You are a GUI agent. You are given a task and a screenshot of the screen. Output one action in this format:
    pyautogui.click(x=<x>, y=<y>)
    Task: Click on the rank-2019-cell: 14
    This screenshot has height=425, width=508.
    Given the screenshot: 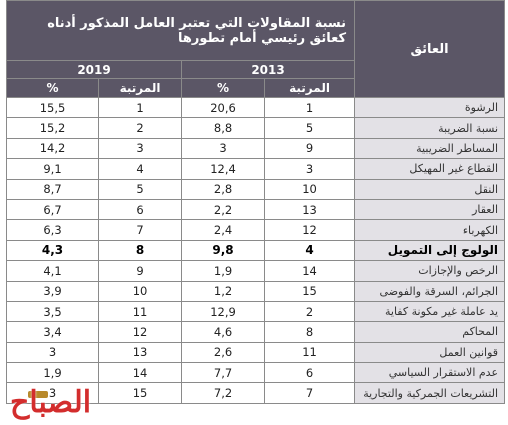 What is the action you would take?
    pyautogui.click(x=140, y=373)
    